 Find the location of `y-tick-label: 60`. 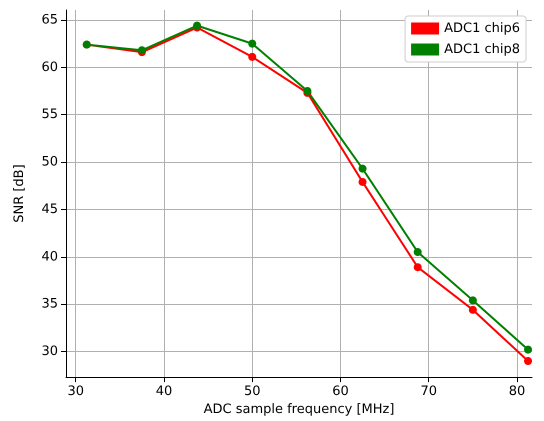

y-tick-label: 60 is located at coordinates (49, 67).